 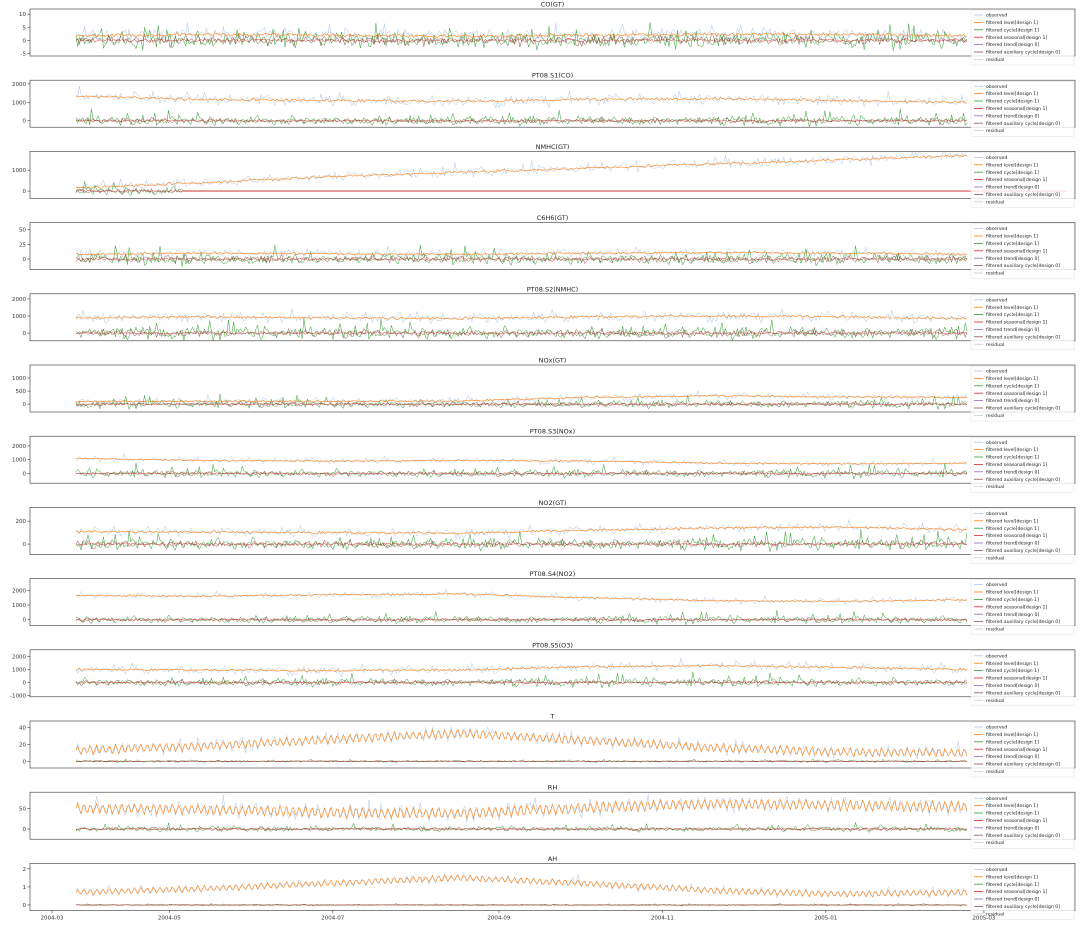 What do you see at coordinates (552, 717) in the screenshot?
I see `panel-title: T` at bounding box center [552, 717].